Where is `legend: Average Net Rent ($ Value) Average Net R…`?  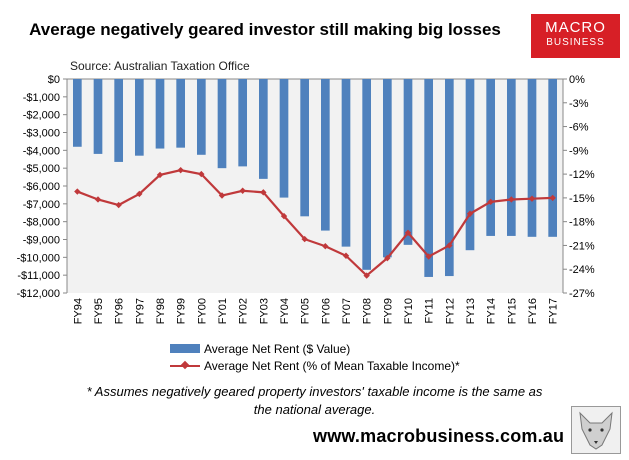 legend: Average Net Rent ($ Value) Average Net R… is located at coordinates (315, 357).